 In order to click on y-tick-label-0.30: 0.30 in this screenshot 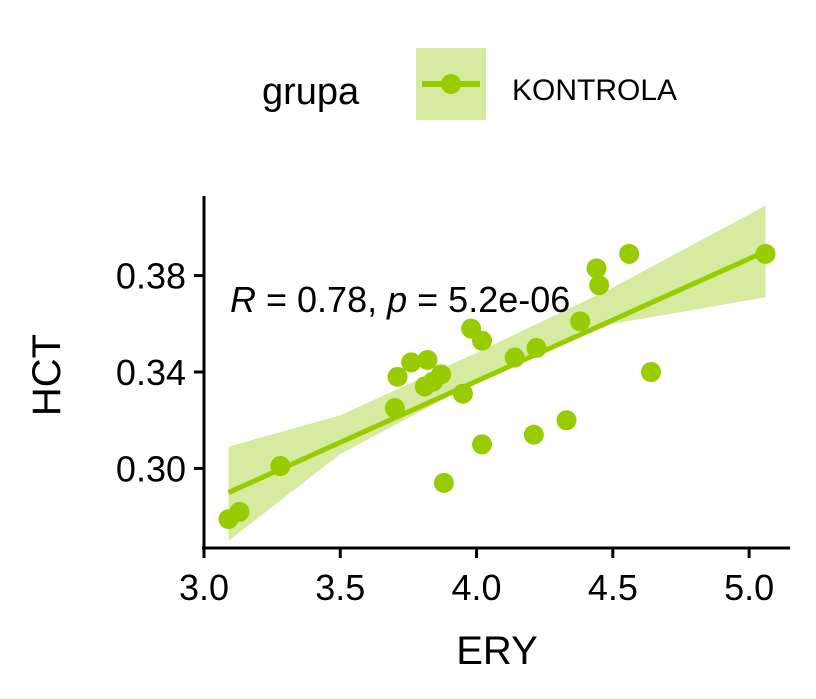, I will do `click(151, 468)`.